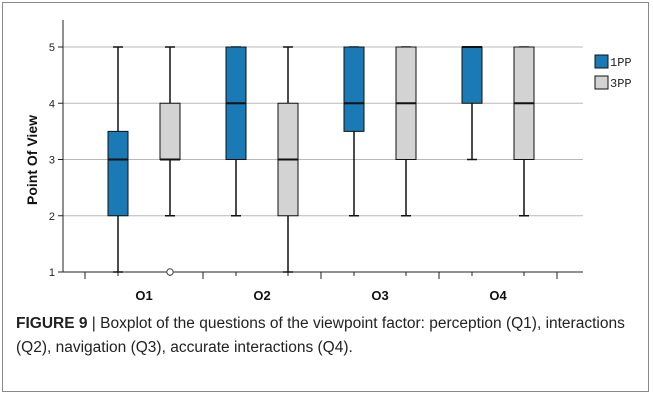 This screenshot has width=653, height=396. Describe the element at coordinates (143, 294) in the screenshot. I see `x-tick-label-Q1: Q1` at that location.